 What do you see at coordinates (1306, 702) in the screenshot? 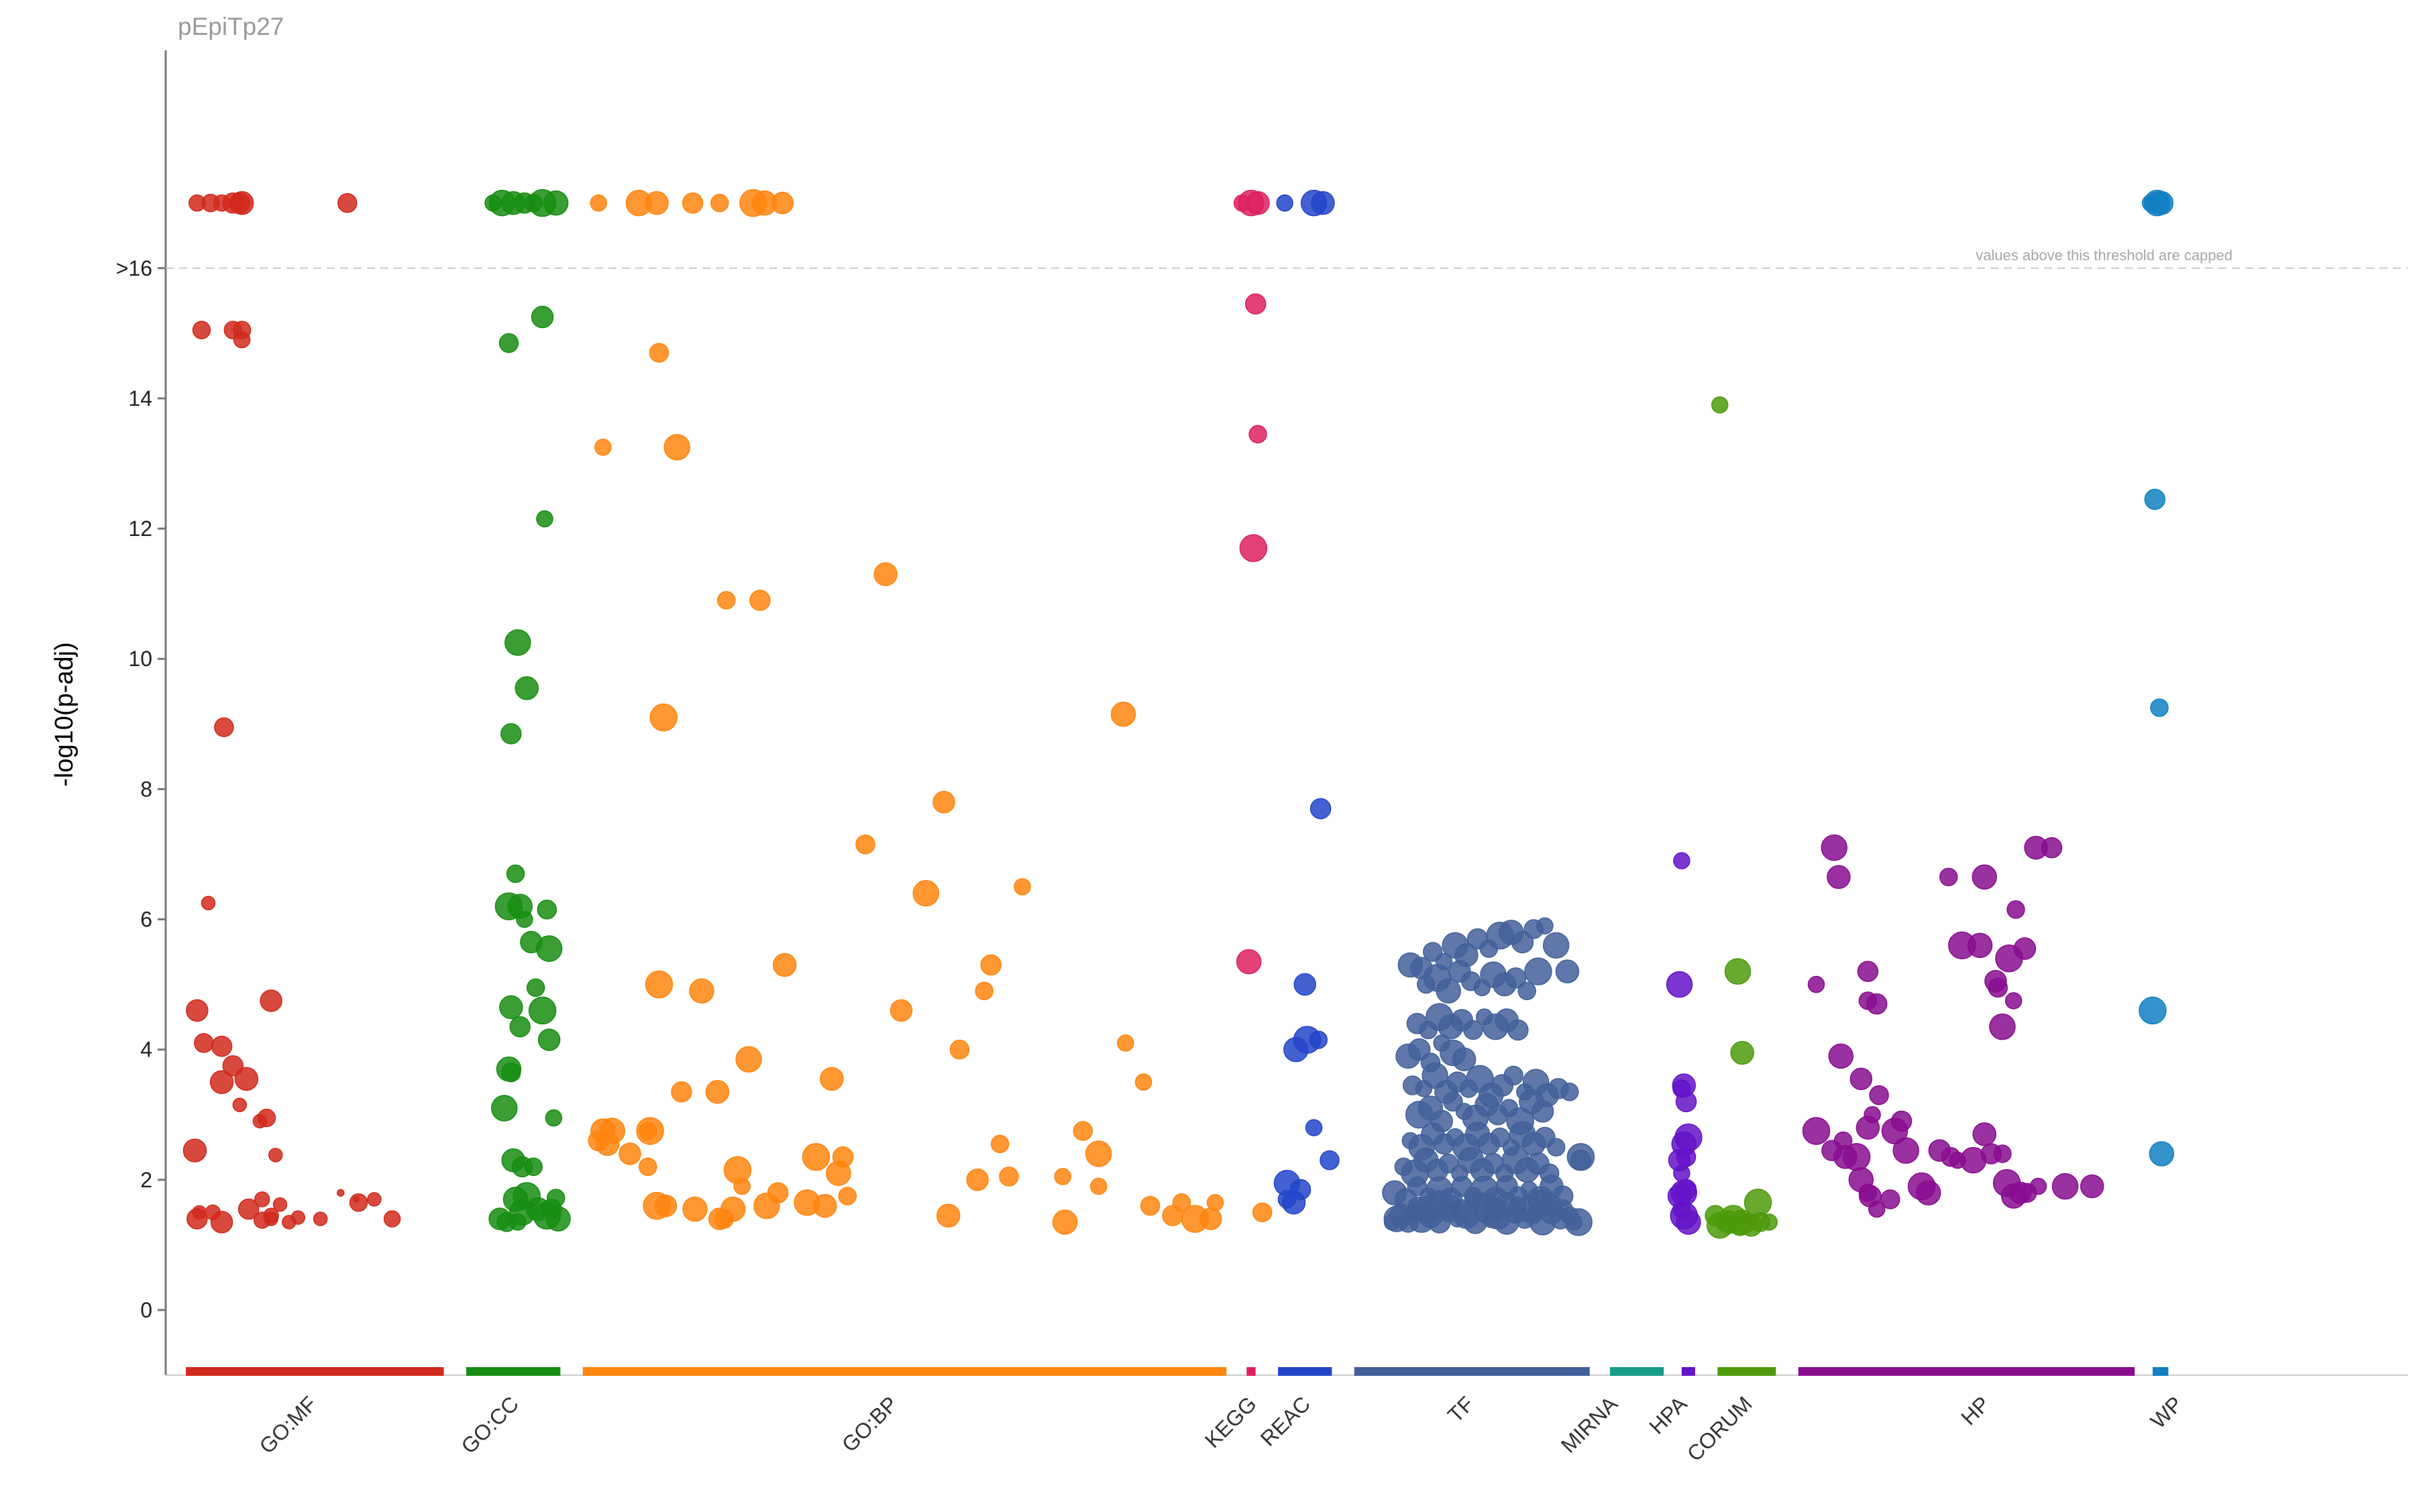
I see `series-reac` at bounding box center [1306, 702].